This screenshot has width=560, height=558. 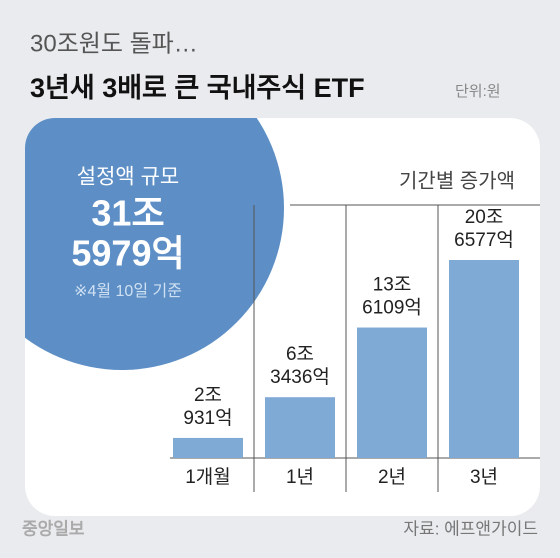 What do you see at coordinates (127, 253) in the screenshot?
I see `callout-value: 5979억` at bounding box center [127, 253].